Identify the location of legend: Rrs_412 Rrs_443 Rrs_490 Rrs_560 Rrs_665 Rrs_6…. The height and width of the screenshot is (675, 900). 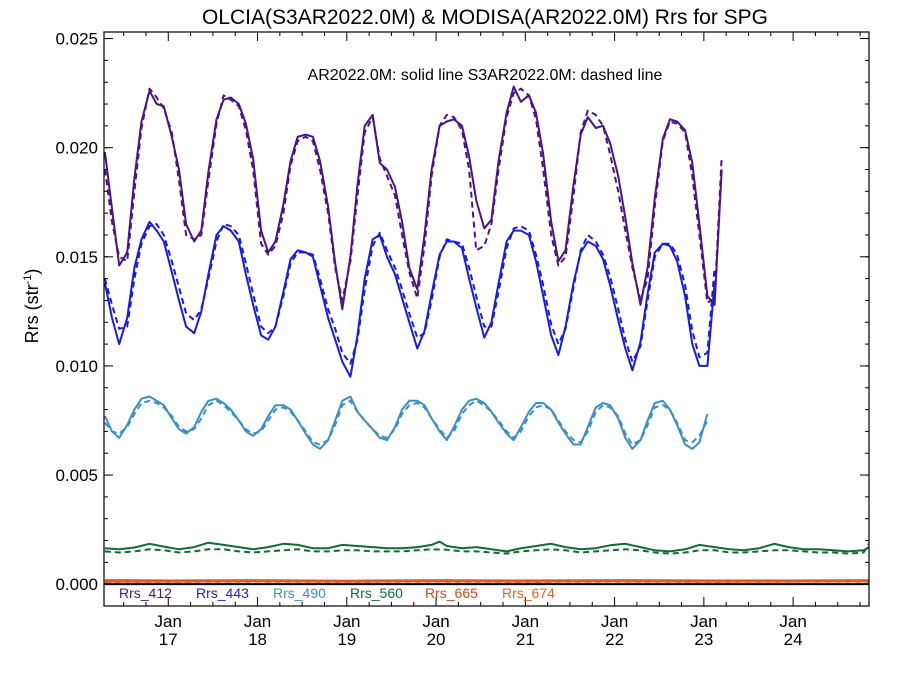
(337, 593).